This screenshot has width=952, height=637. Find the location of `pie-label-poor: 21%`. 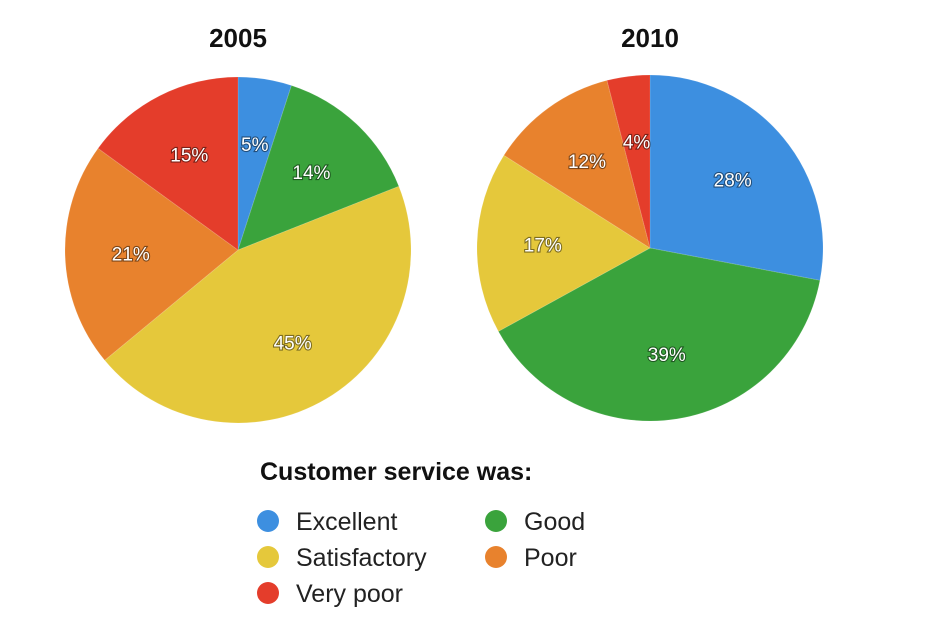

pie-label-poor: 21% is located at coordinates (131, 254).